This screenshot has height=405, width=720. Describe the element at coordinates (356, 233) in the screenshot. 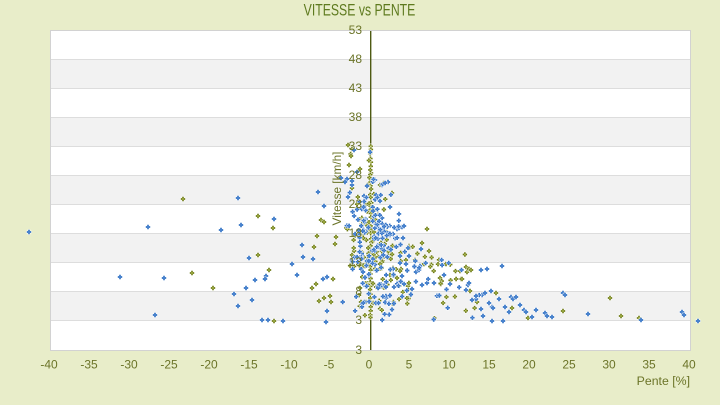

I see `svg-text: 18` at that location.